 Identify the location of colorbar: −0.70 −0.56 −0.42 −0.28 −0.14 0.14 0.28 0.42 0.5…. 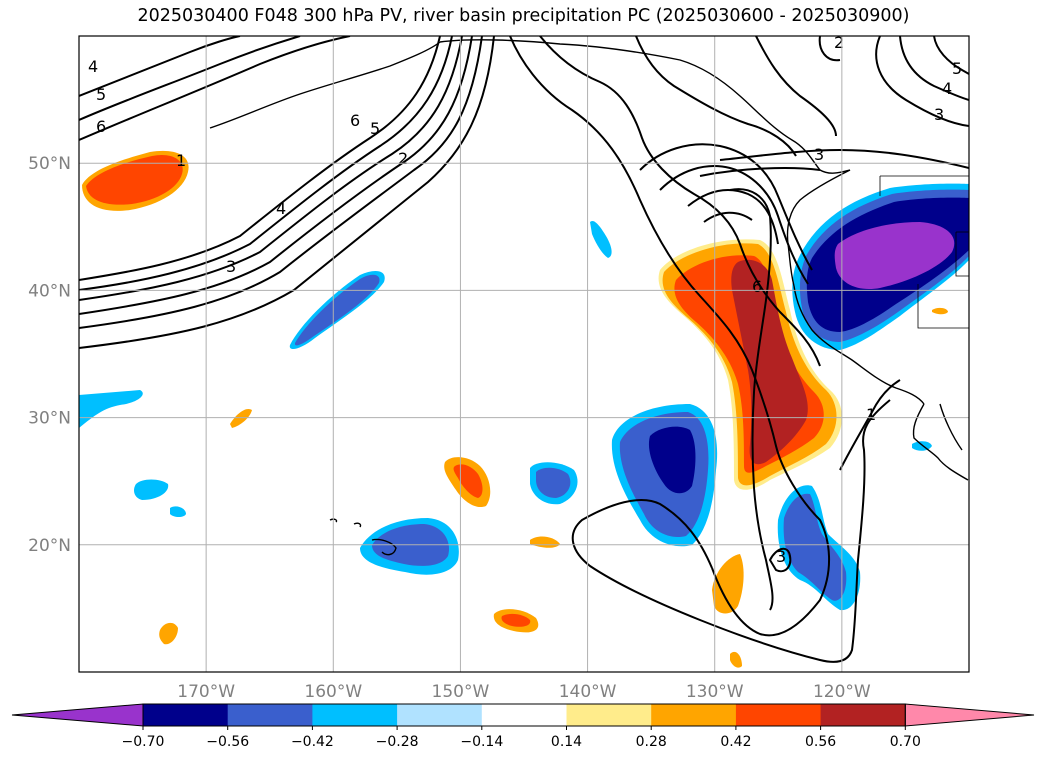
(523, 726).